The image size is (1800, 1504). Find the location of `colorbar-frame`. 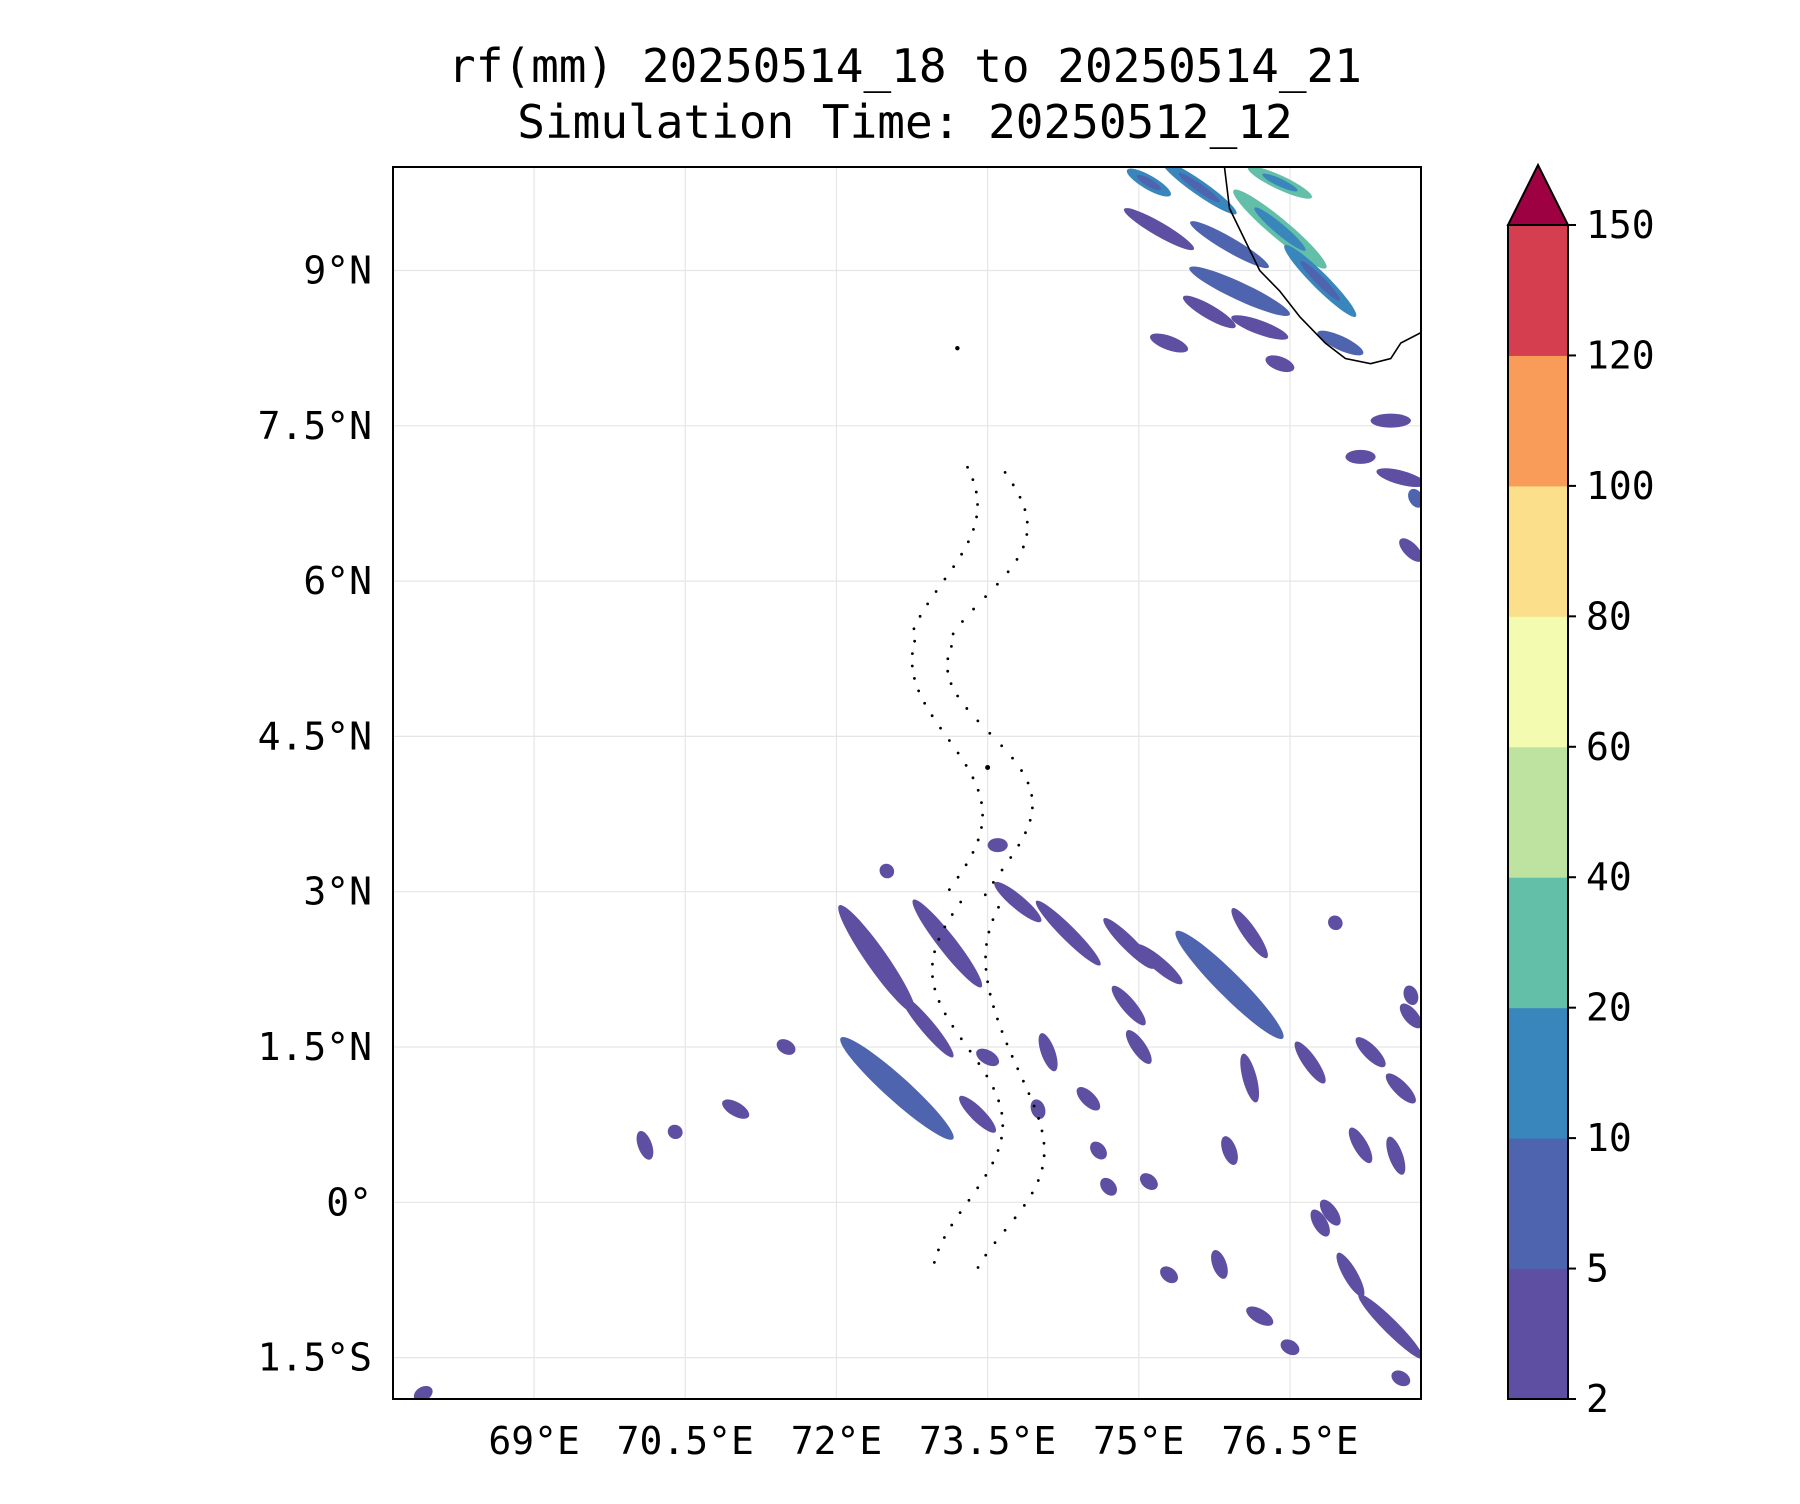

colorbar-frame is located at coordinates (1538, 812).